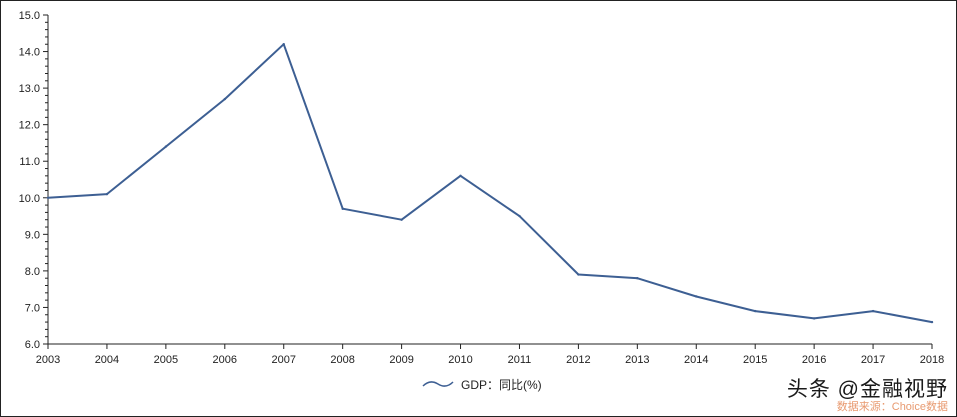 The image size is (957, 417). Describe the element at coordinates (578, 360) in the screenshot. I see `x-tick-label: 2012` at that location.